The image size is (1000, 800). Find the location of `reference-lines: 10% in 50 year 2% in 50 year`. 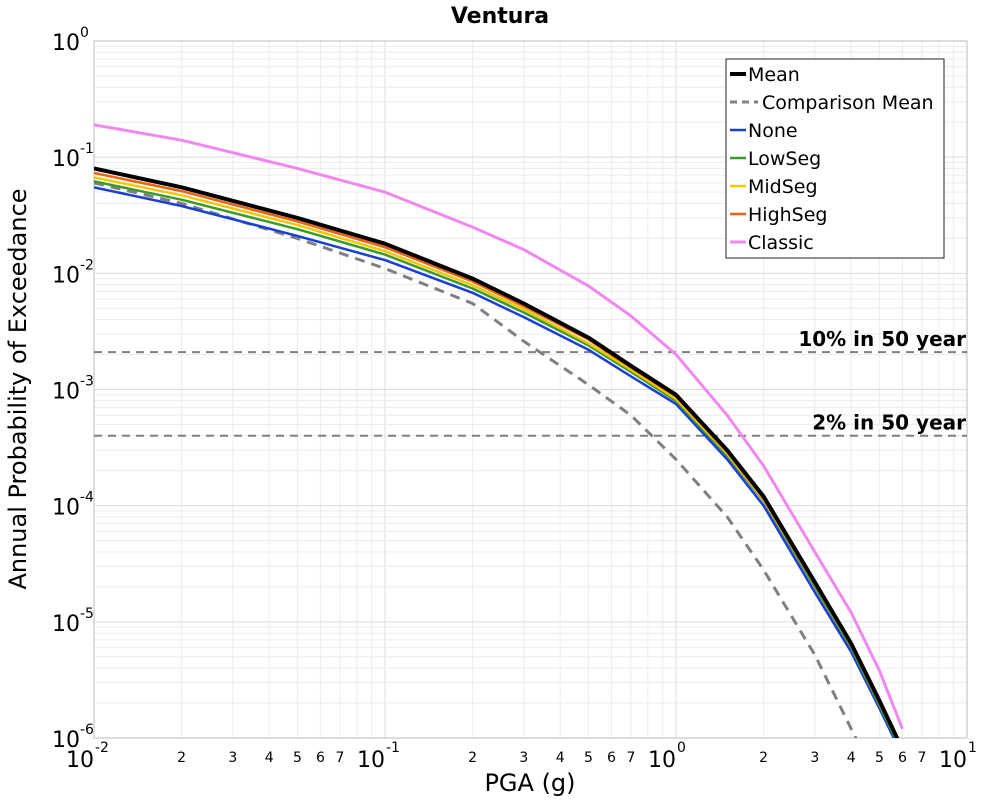

reference-lines: 10% in 50 year 2% in 50 year is located at coordinates (530, 382).